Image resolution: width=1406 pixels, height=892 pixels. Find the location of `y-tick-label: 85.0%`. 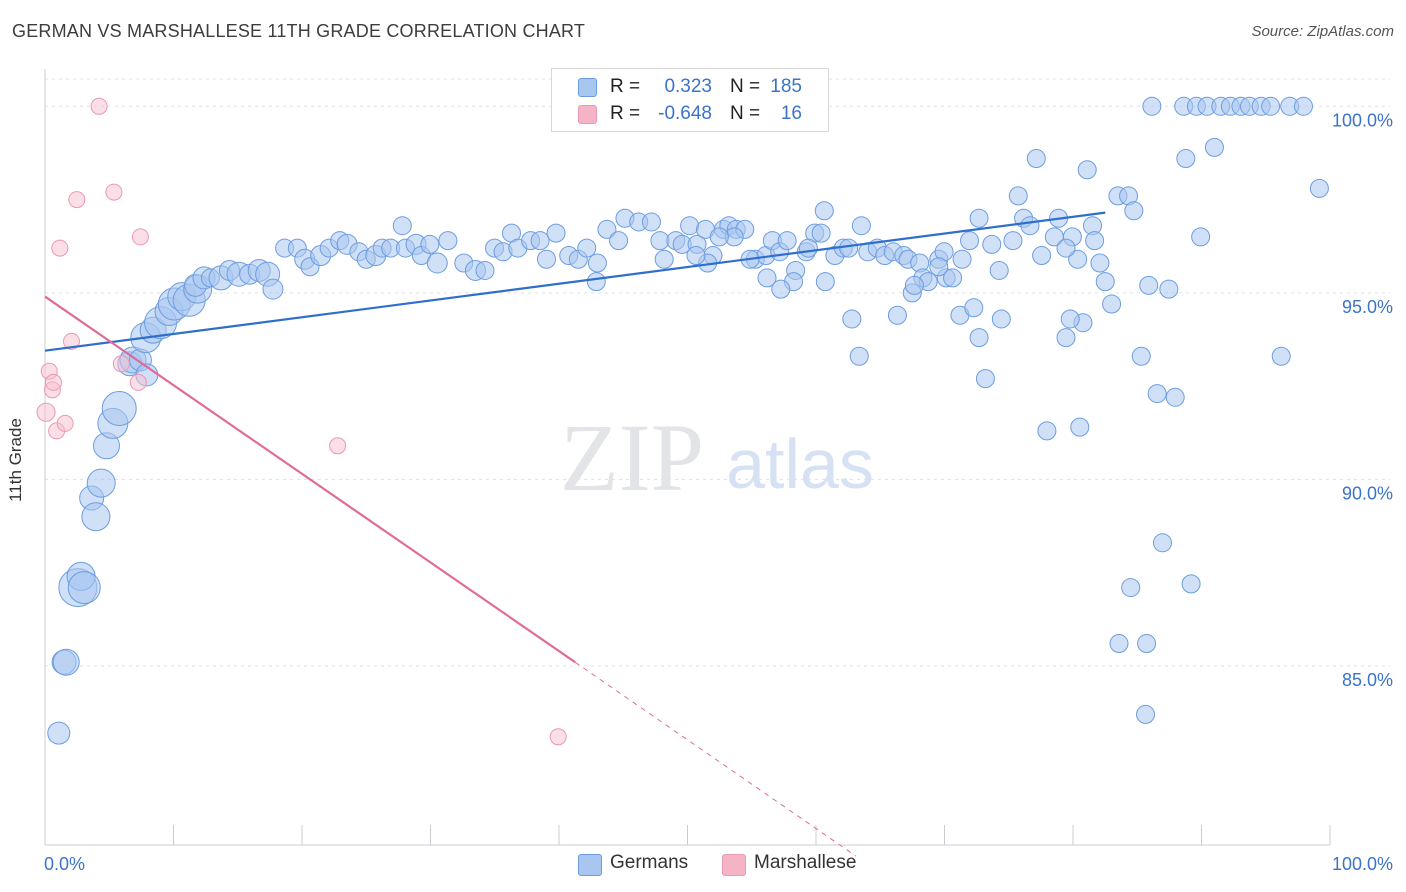

y-tick-label: 85.0% is located at coordinates (1367, 680).